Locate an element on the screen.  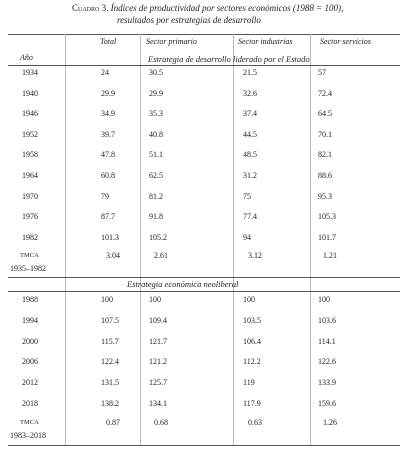
value-cell: 112.2 is located at coordinates (252, 362).